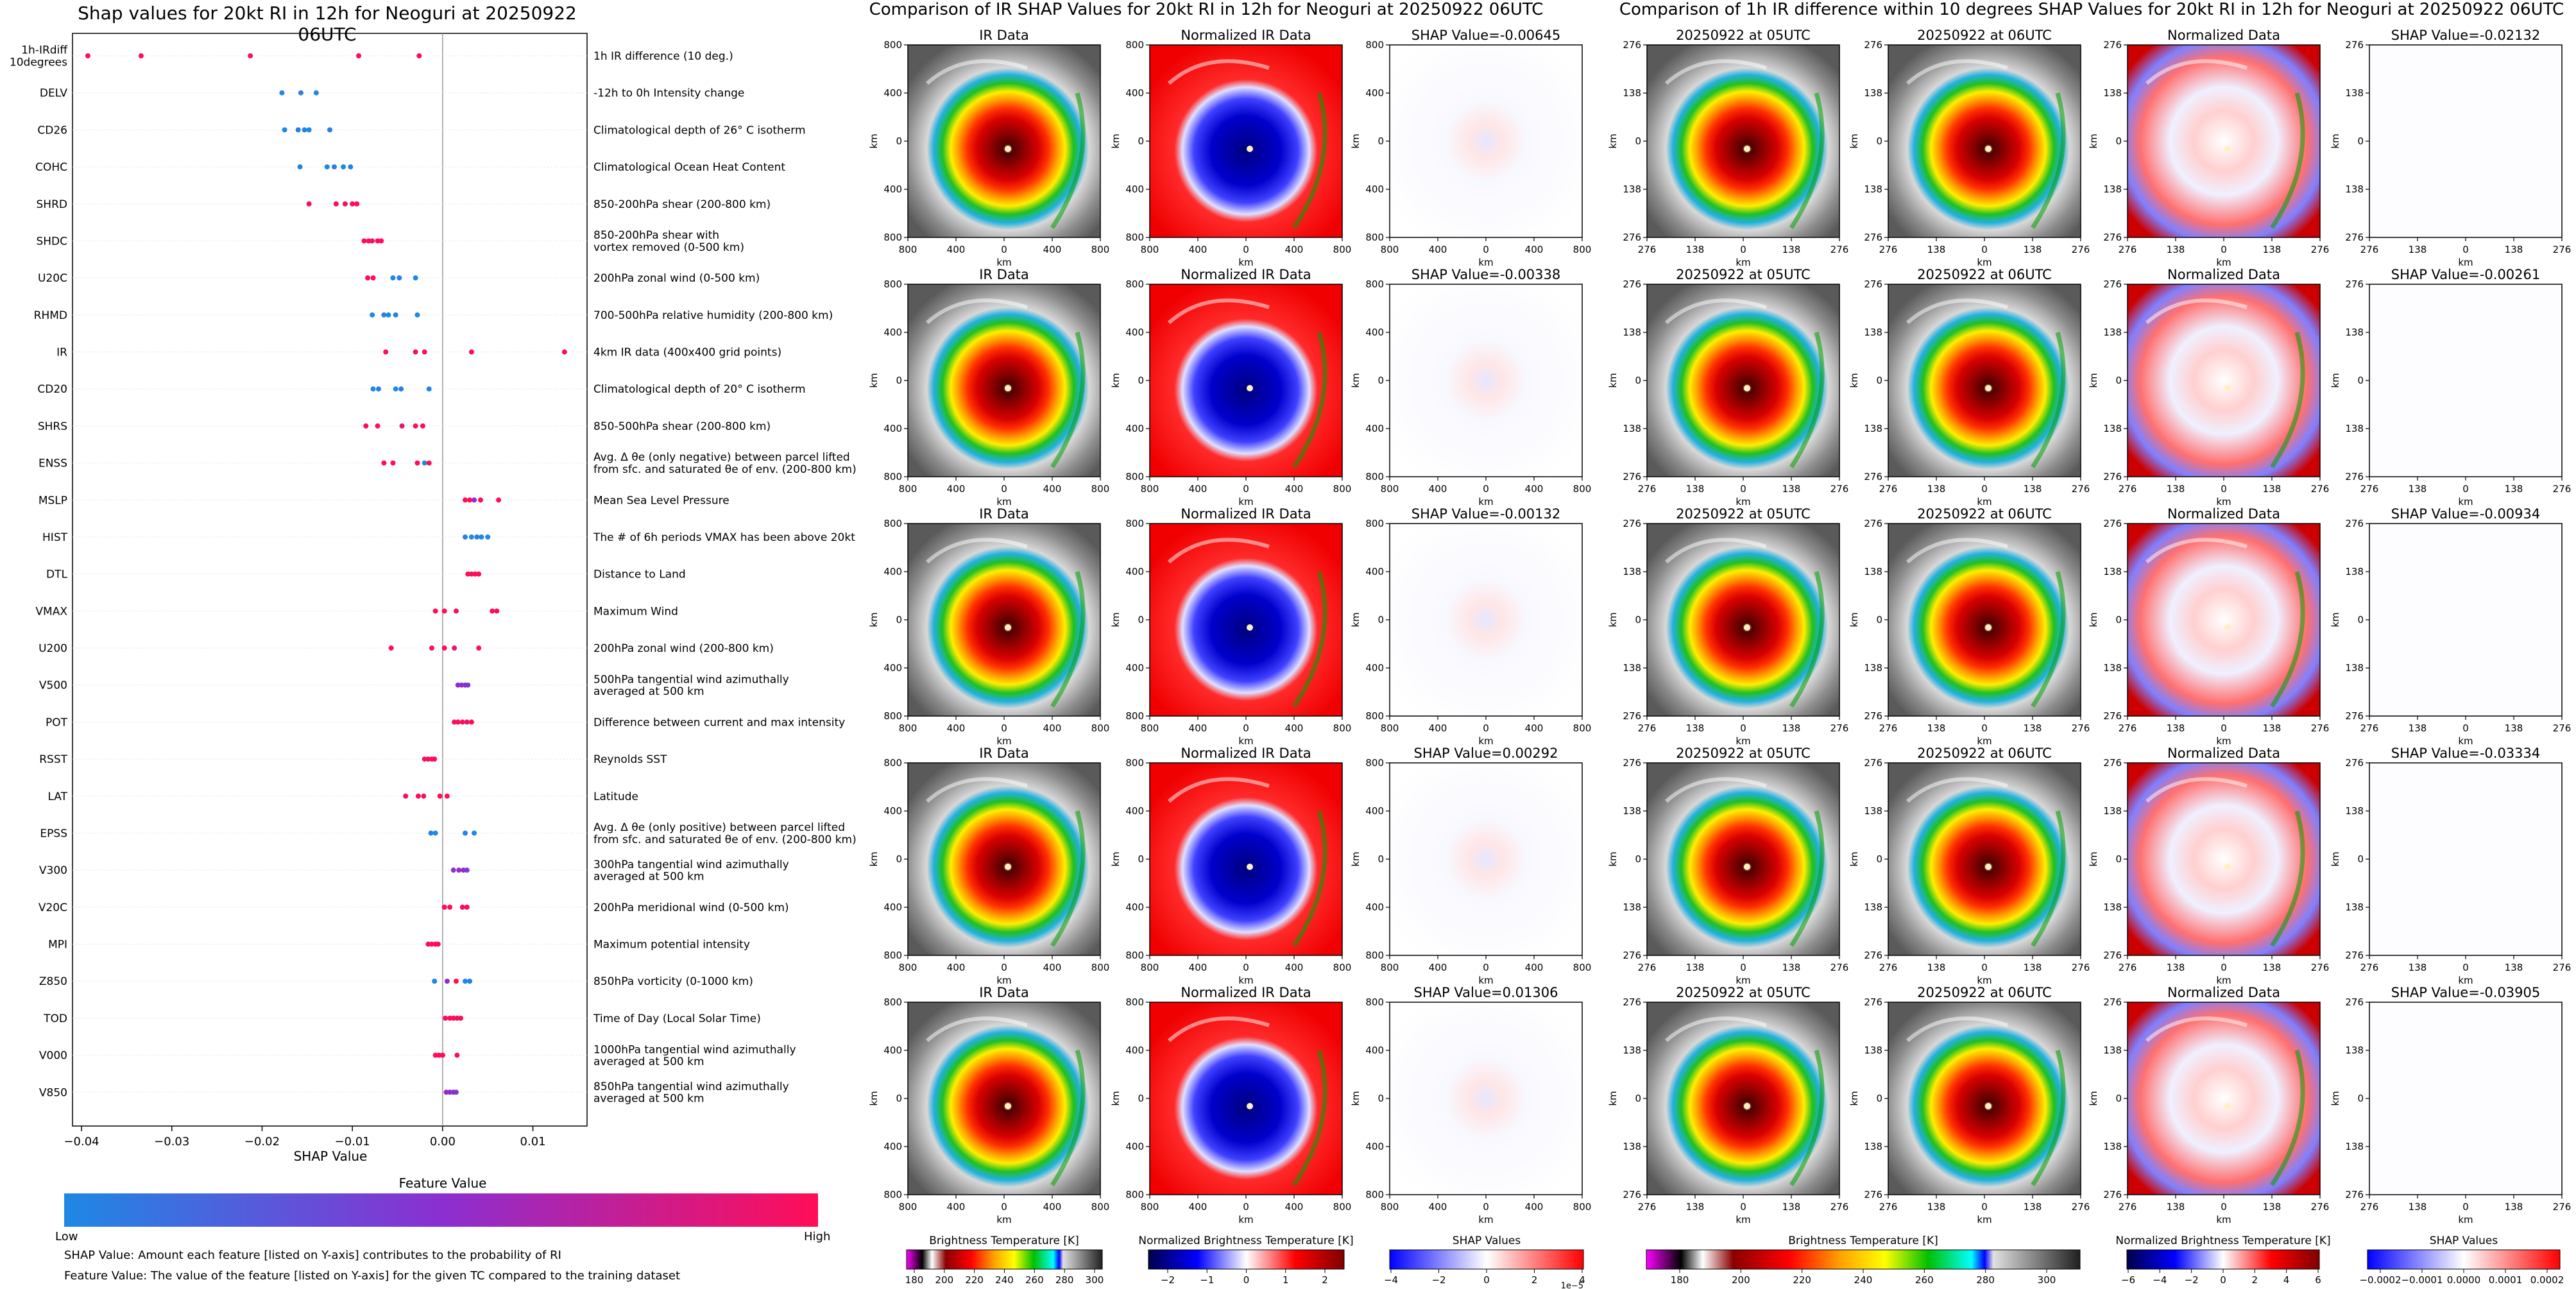 The width and height of the screenshot is (2576, 1289). I want to click on shap-xlabel: SHAP Value, so click(330, 1156).